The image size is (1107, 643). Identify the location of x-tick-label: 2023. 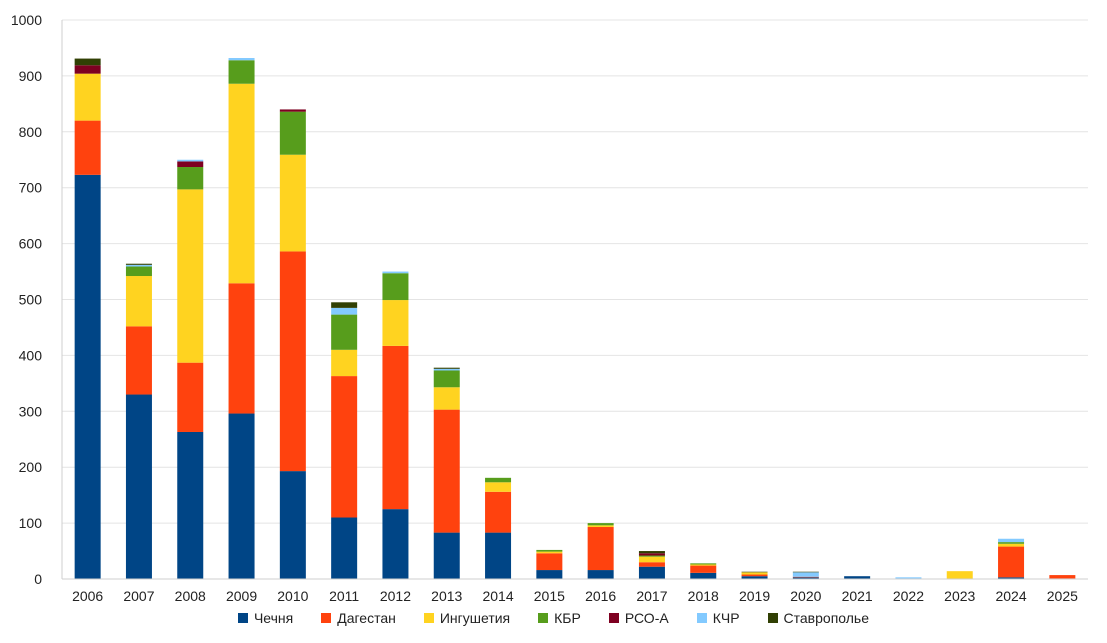
(959, 596).